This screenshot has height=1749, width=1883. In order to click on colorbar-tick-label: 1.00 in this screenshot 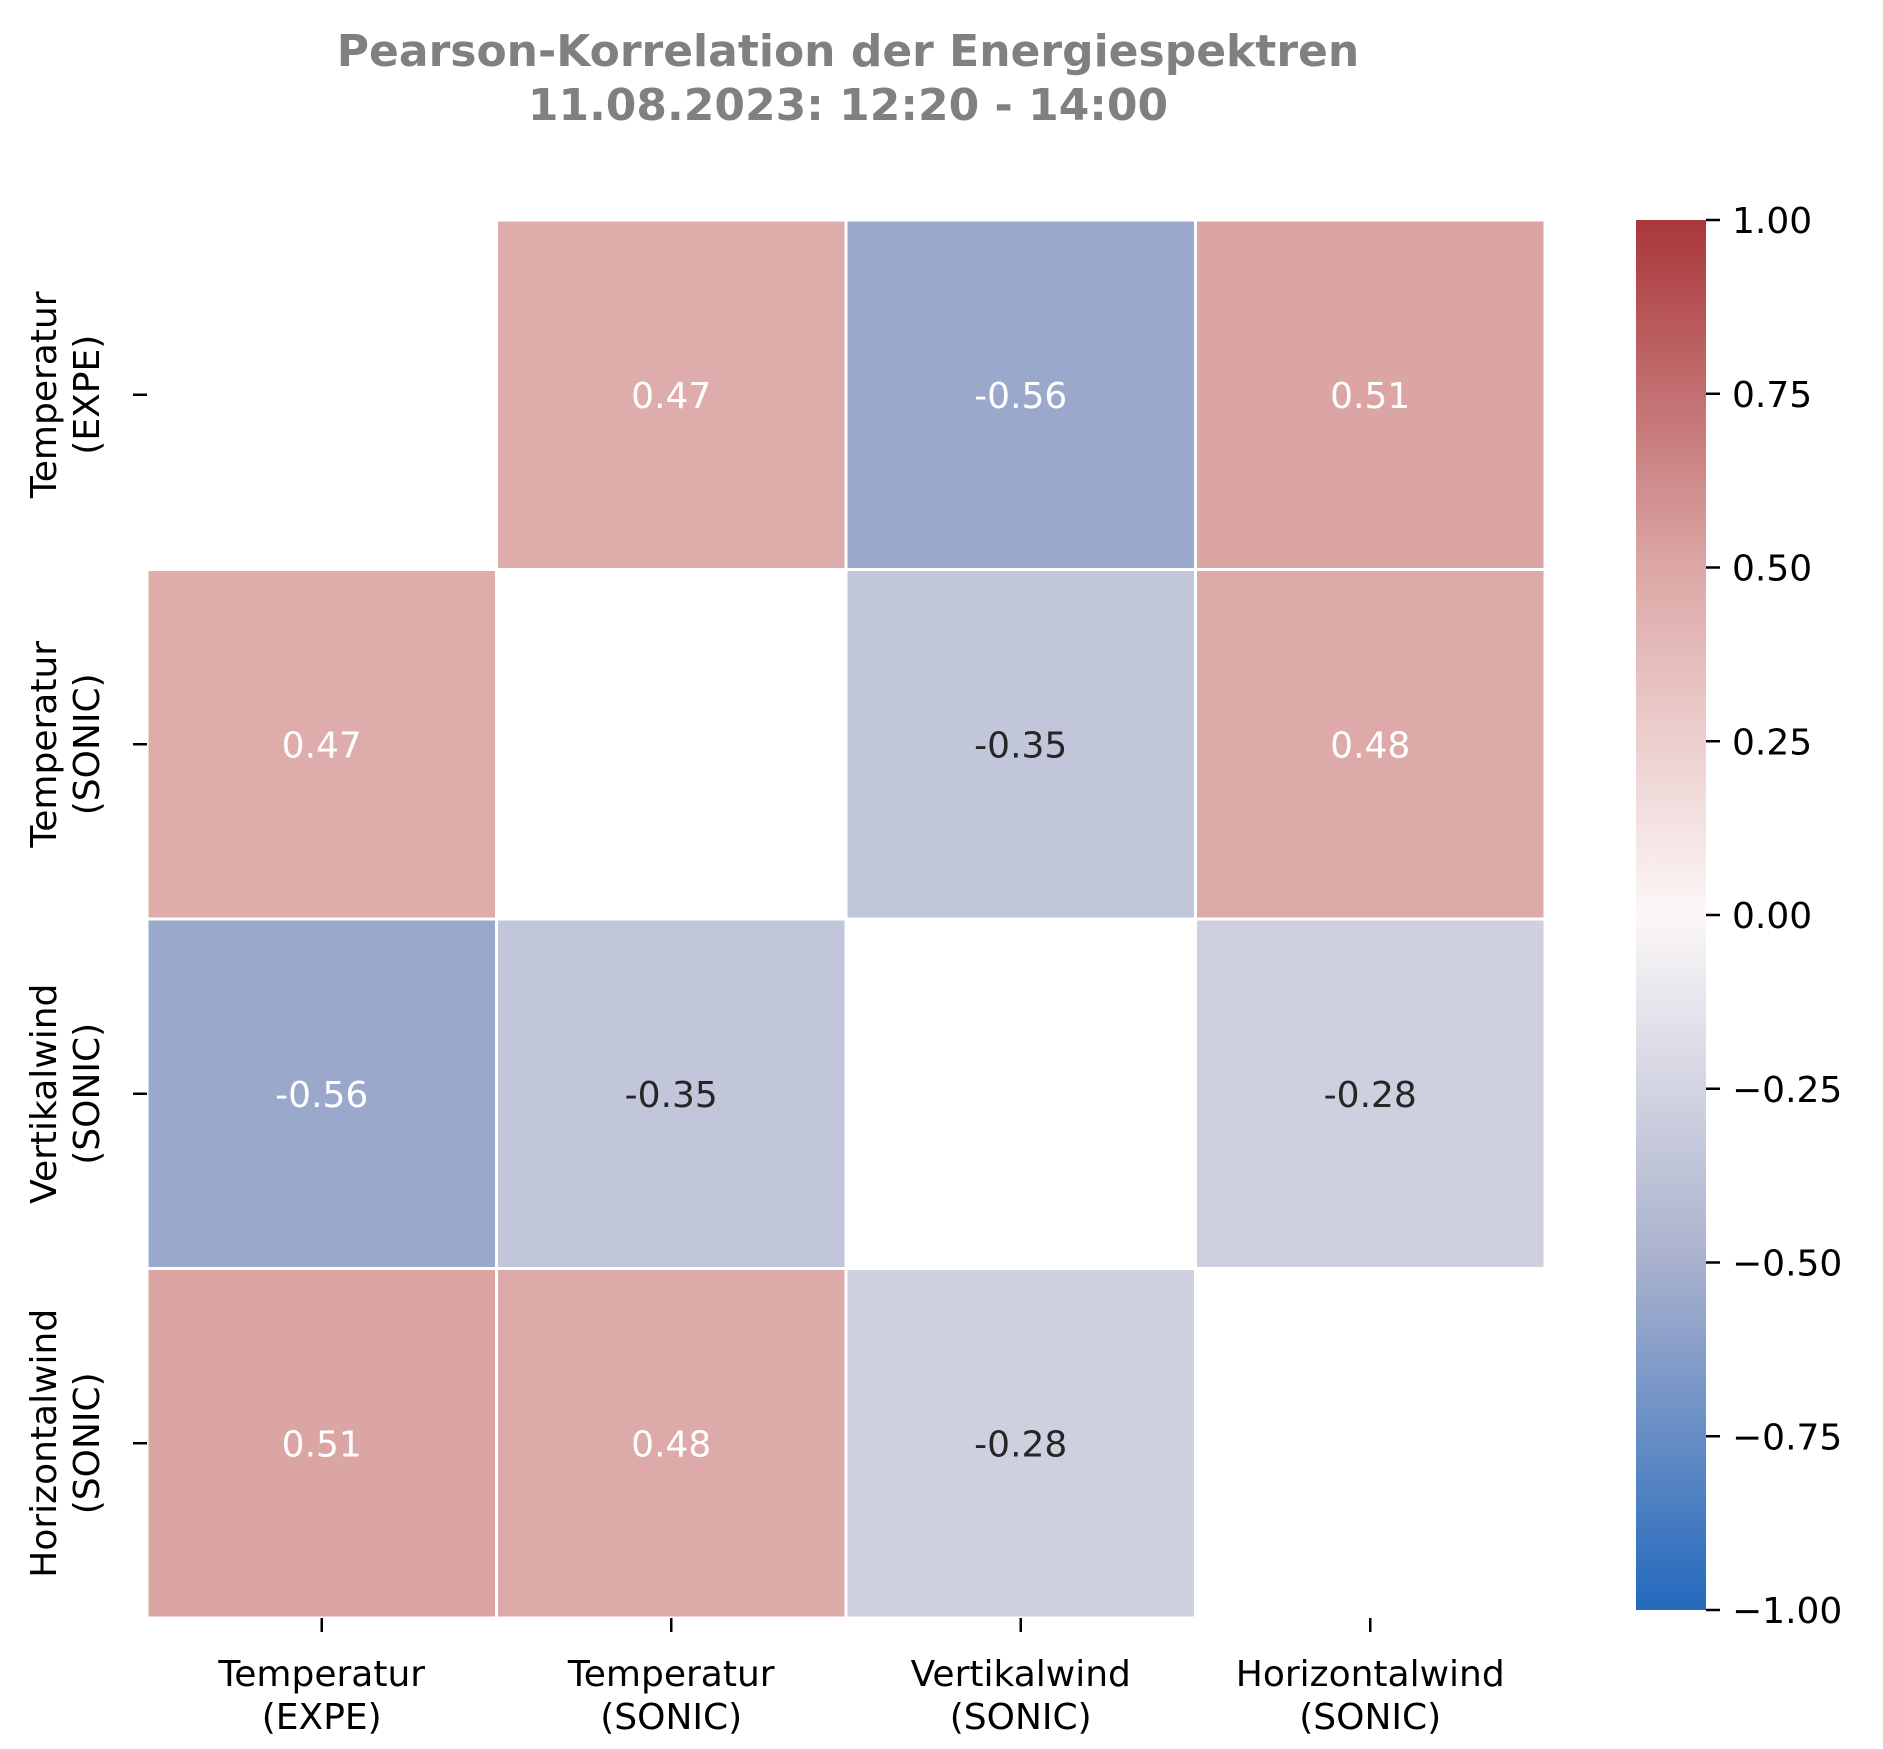, I will do `click(1772, 221)`.